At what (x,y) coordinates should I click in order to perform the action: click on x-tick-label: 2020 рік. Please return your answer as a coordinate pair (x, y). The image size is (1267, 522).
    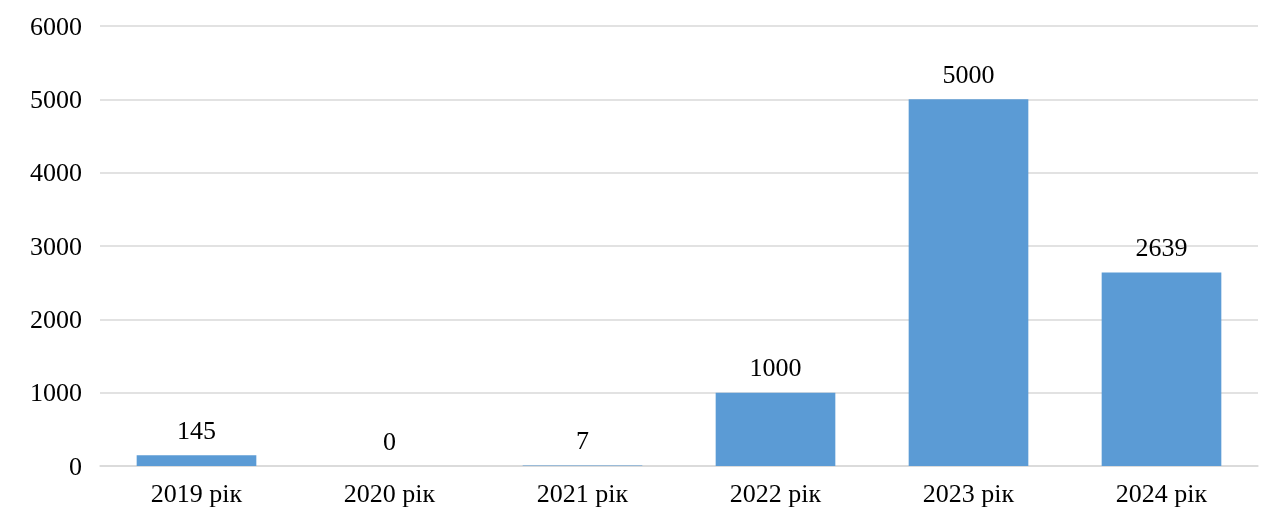
    Looking at the image, I should click on (389, 493).